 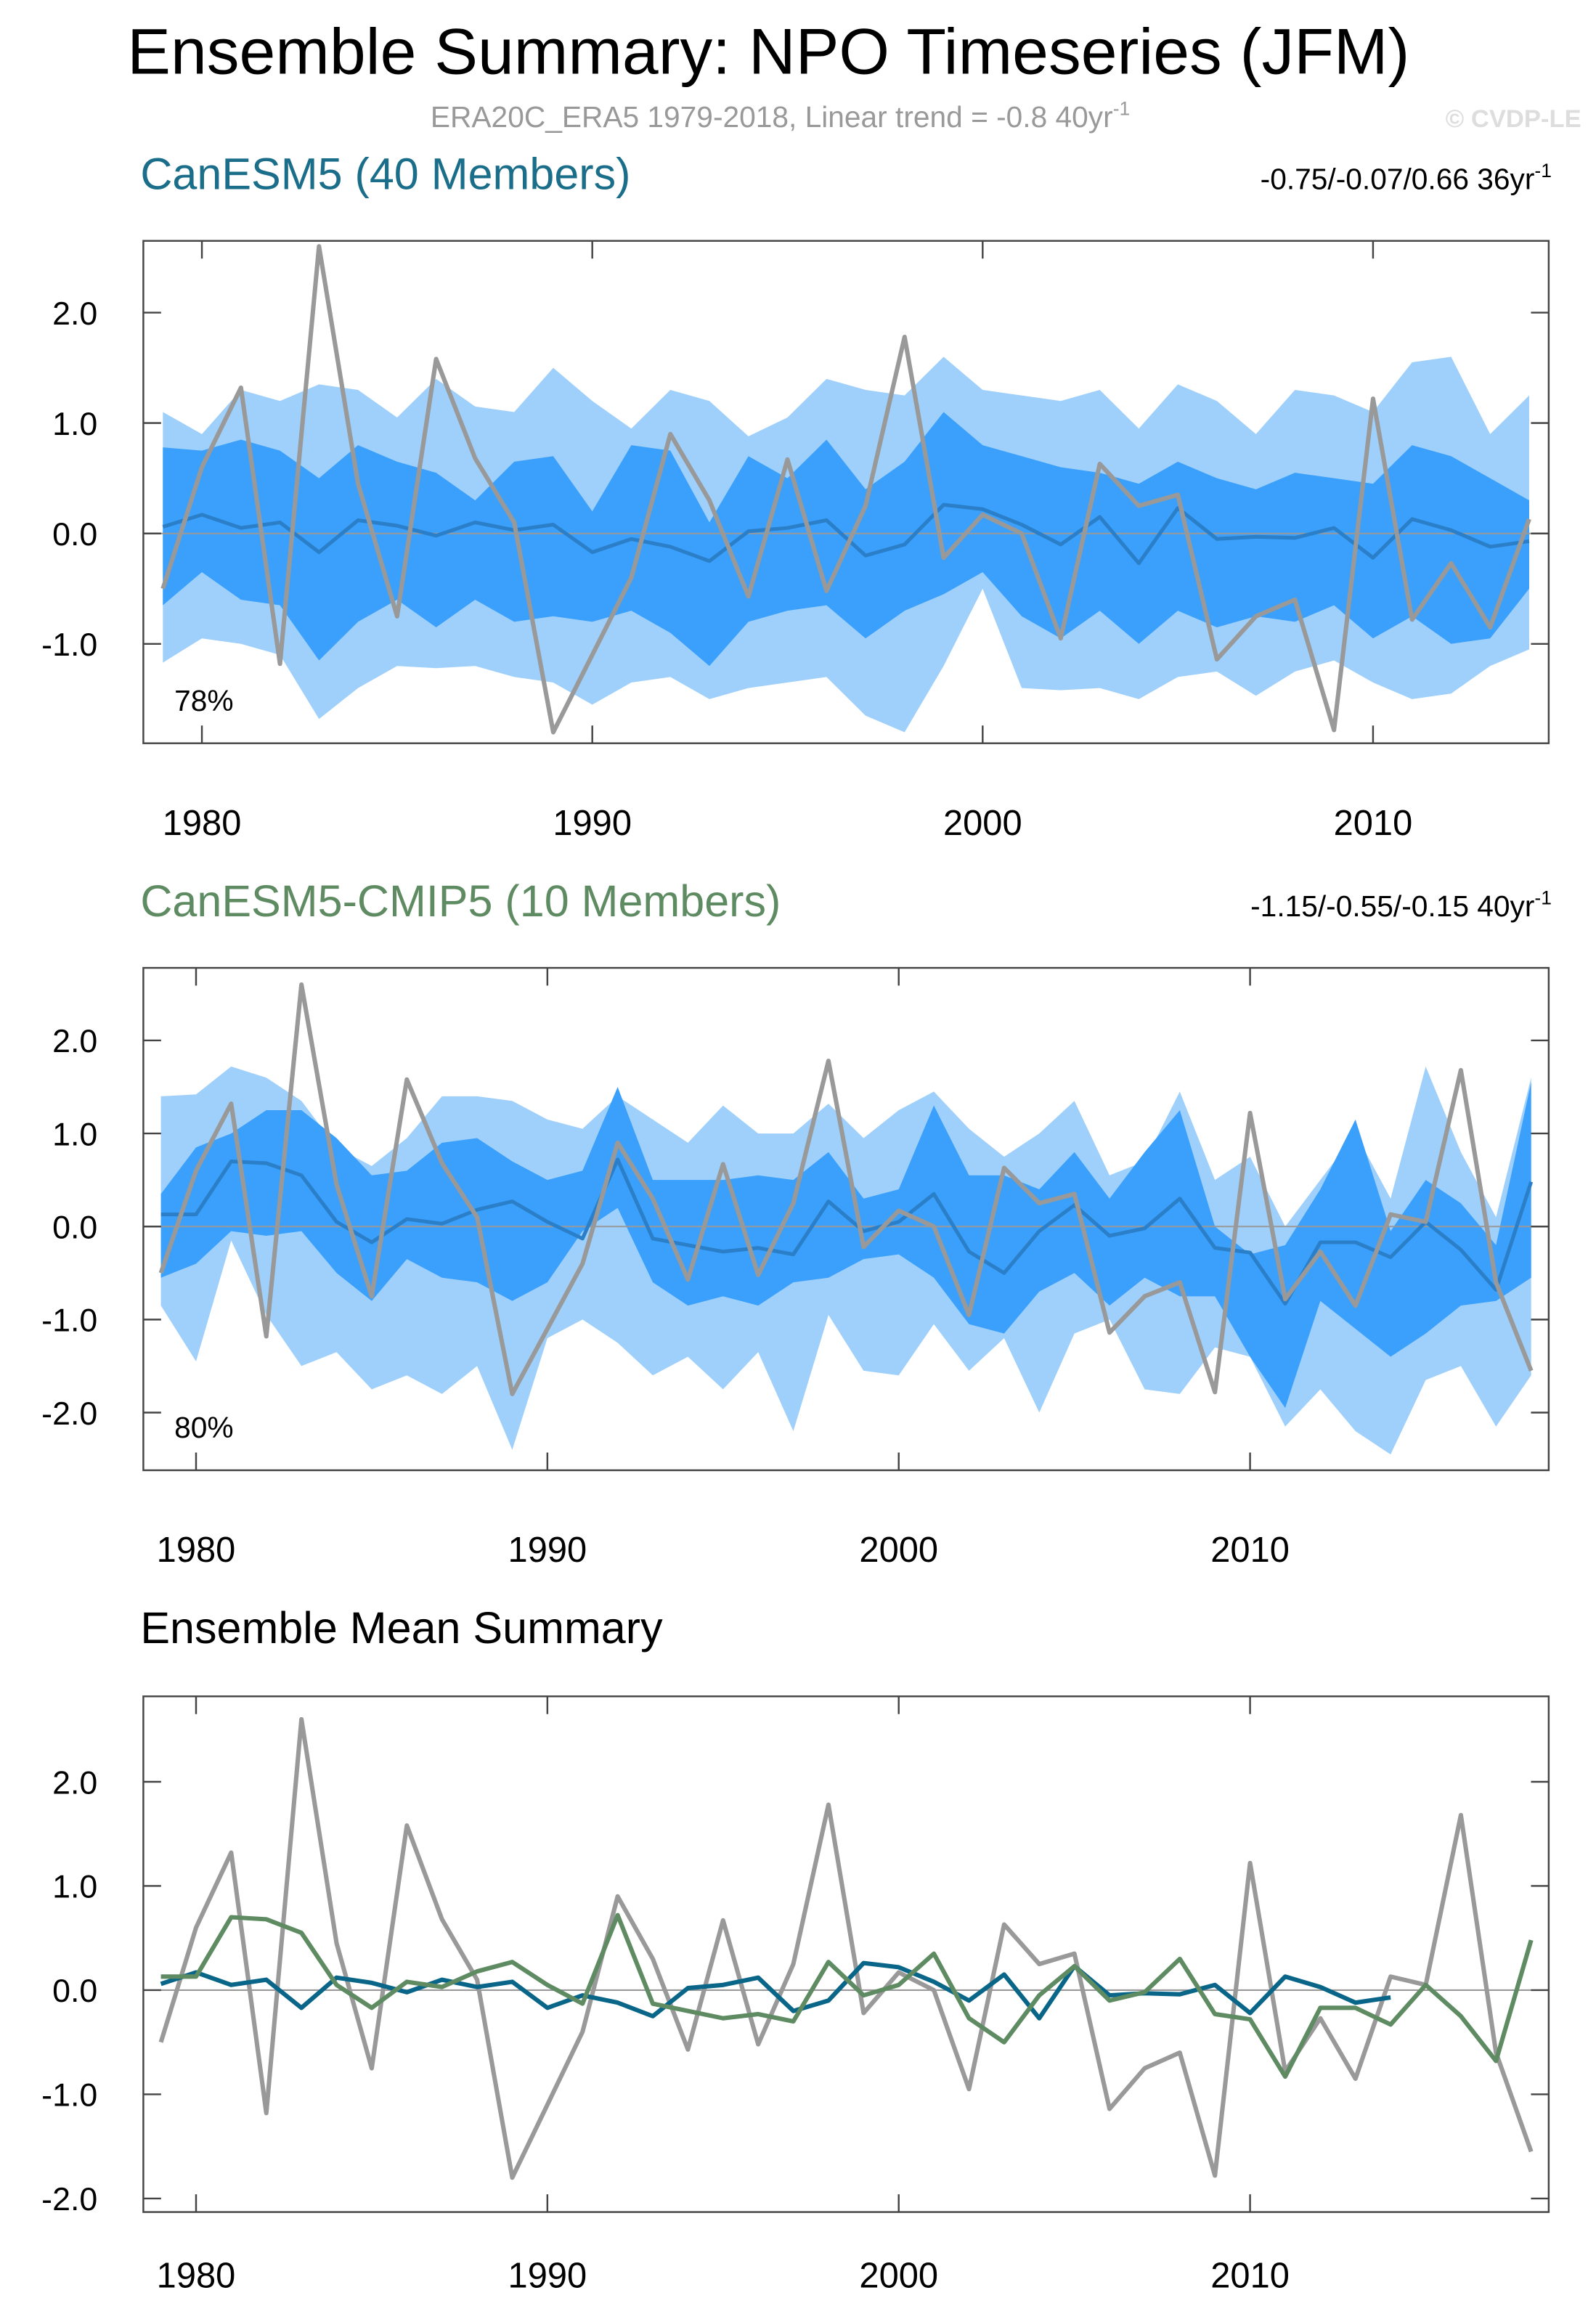 What do you see at coordinates (845, 1246) in the screenshot?
I see `spread-band` at bounding box center [845, 1246].